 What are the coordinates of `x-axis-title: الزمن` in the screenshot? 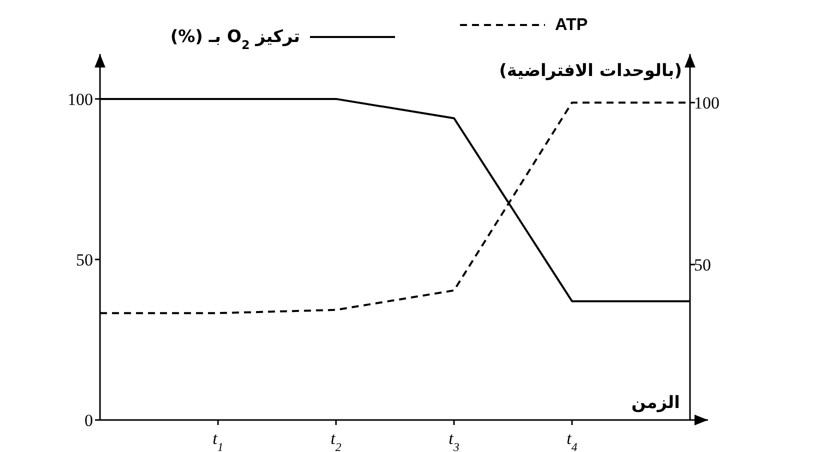 It's located at (655, 403).